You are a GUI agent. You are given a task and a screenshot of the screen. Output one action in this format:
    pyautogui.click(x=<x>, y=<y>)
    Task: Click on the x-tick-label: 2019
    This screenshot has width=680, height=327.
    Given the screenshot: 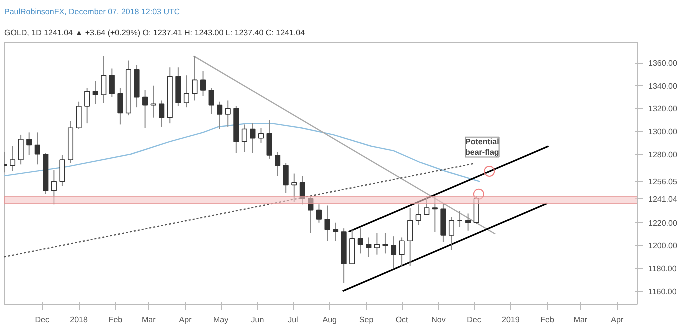 What is the action you would take?
    pyautogui.click(x=511, y=320)
    